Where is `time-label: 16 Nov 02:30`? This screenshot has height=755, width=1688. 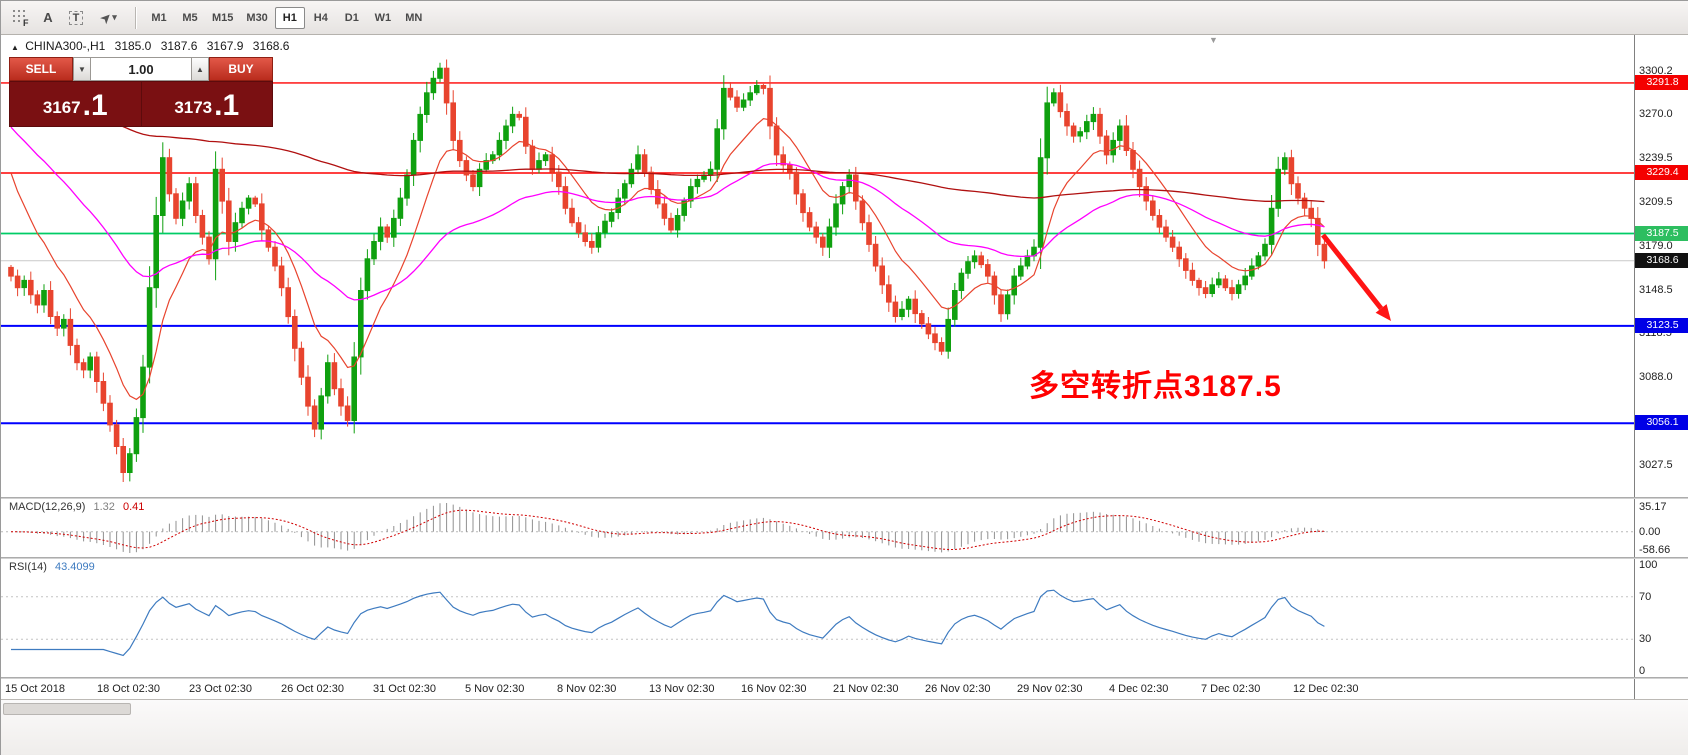
time-label: 16 Nov 02:30 is located at coordinates (774, 689).